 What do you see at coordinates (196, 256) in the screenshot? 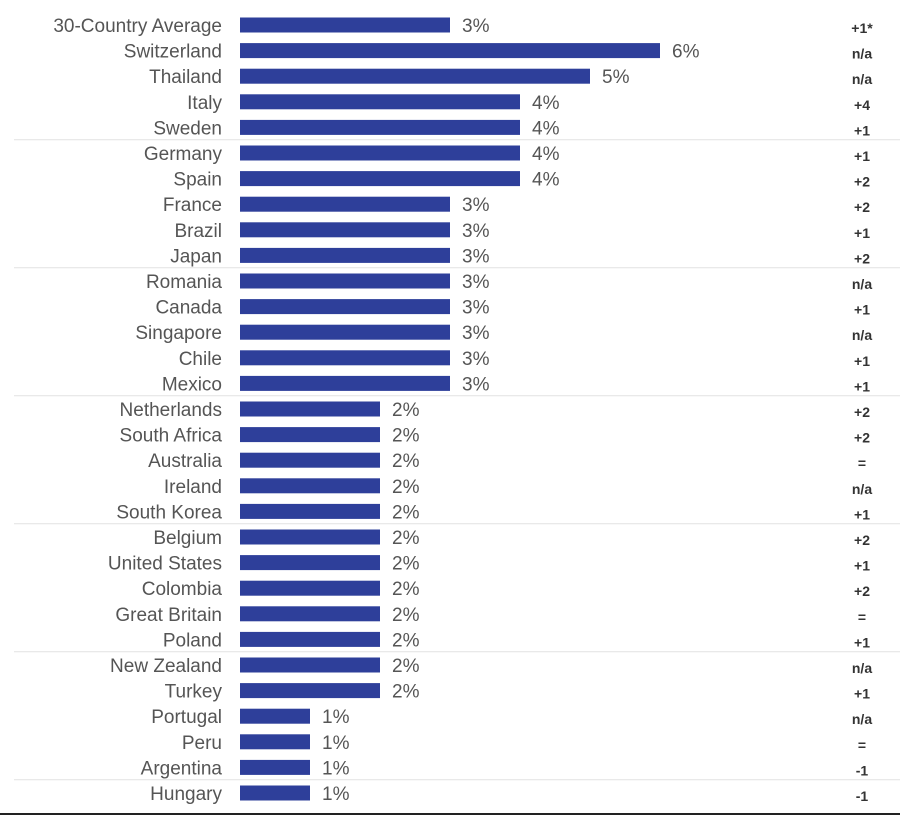
I see `category-label: Japan` at bounding box center [196, 256].